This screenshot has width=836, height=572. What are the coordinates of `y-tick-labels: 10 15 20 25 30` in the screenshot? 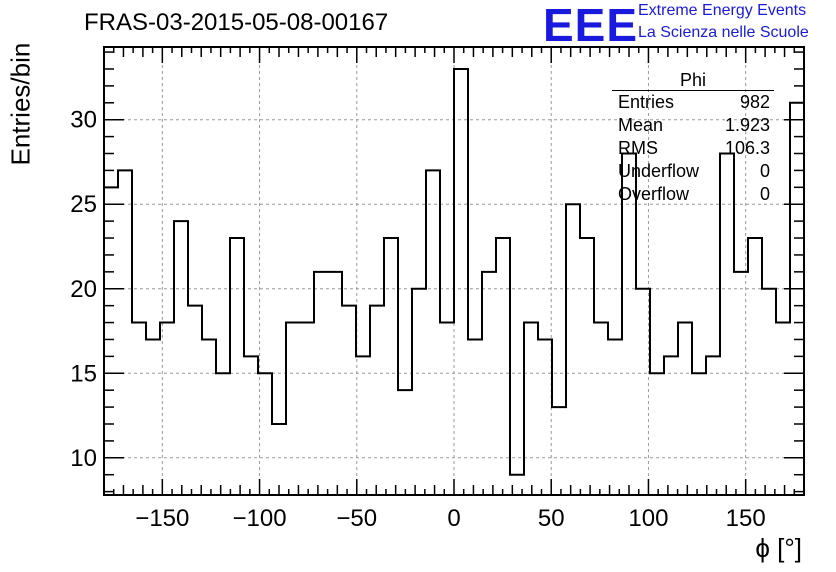 It's located at (83, 289).